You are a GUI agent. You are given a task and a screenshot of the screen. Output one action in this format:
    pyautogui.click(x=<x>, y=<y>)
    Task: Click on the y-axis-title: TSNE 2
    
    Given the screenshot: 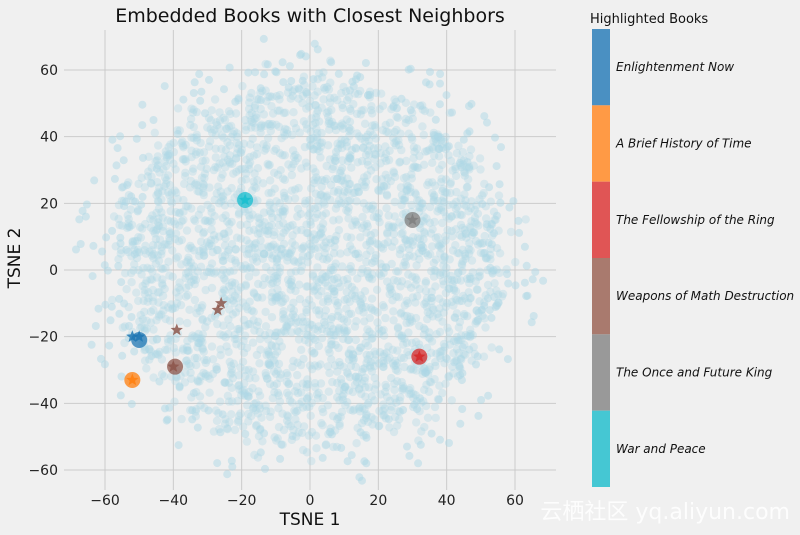 What is the action you would take?
    pyautogui.click(x=15, y=259)
    